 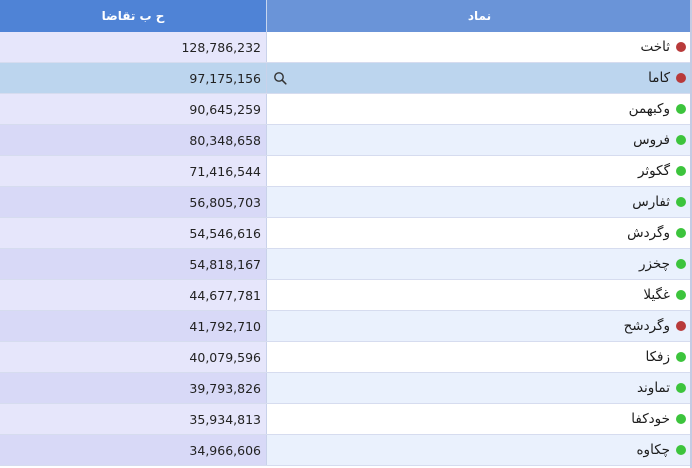 I want to click on symbol-wrapper: وگردش, so click(x=656, y=233).